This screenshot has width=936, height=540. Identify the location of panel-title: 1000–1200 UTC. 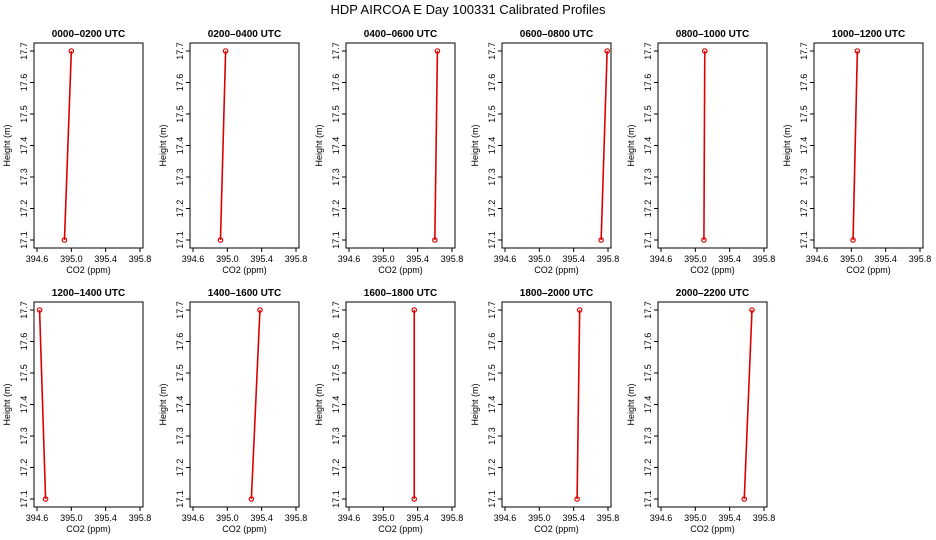
(868, 34).